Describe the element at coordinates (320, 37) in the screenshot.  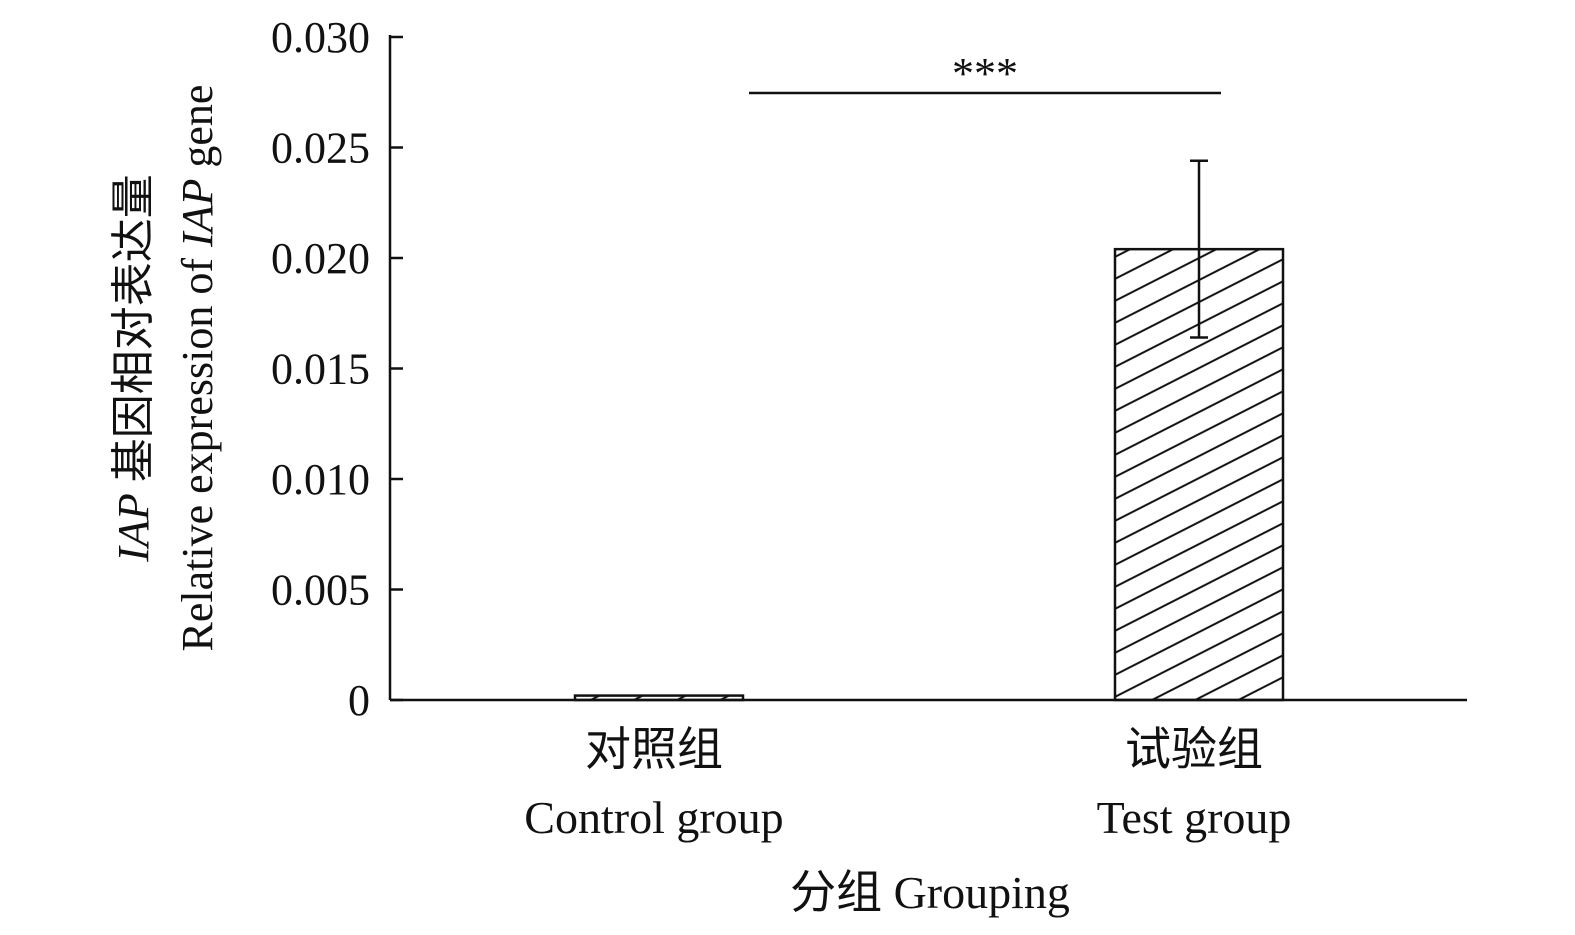
I see `y-tick-label: 0.030` at that location.